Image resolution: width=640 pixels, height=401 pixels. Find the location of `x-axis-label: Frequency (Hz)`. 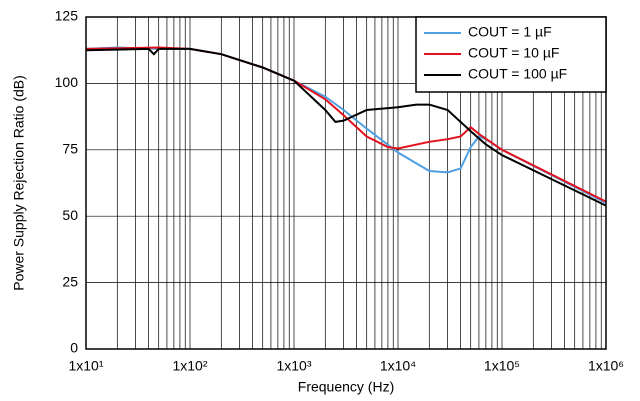

x-axis-label: Frequency (Hz) is located at coordinates (346, 387).